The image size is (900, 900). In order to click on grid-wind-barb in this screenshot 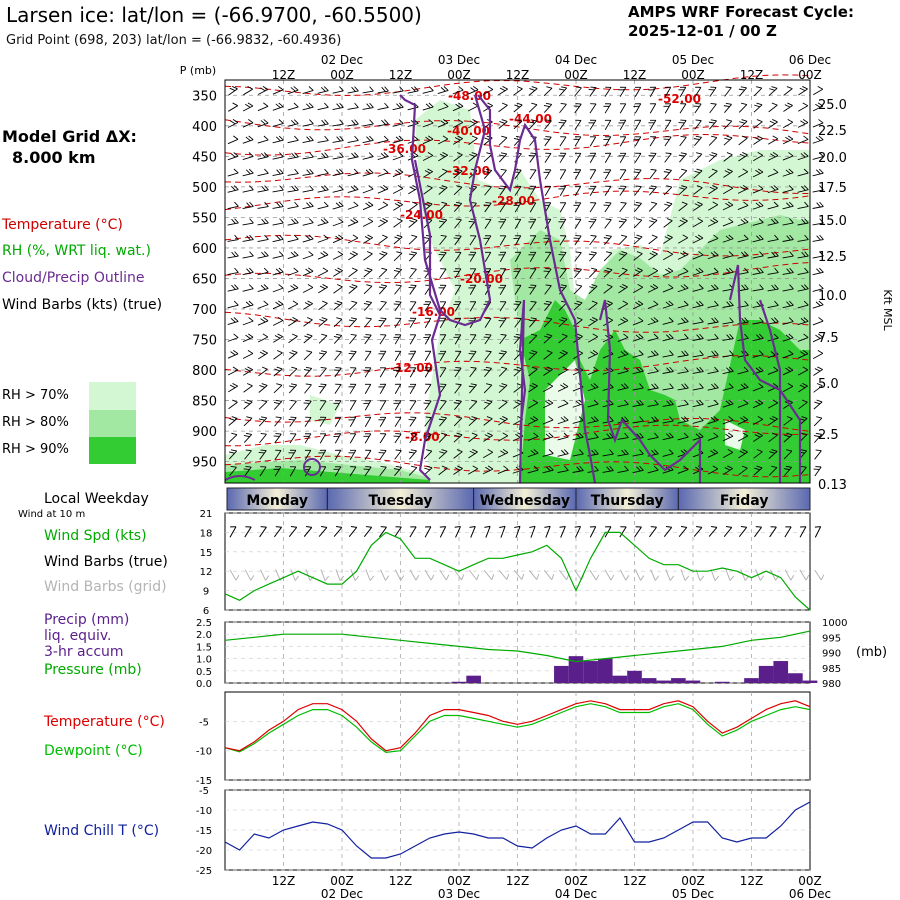, I will do `click(234, 575)`.